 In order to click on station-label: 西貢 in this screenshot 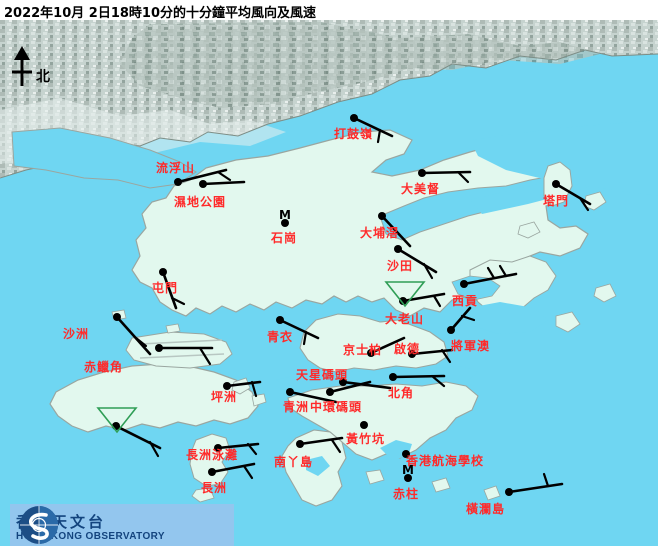, I will do `click(465, 301)`.